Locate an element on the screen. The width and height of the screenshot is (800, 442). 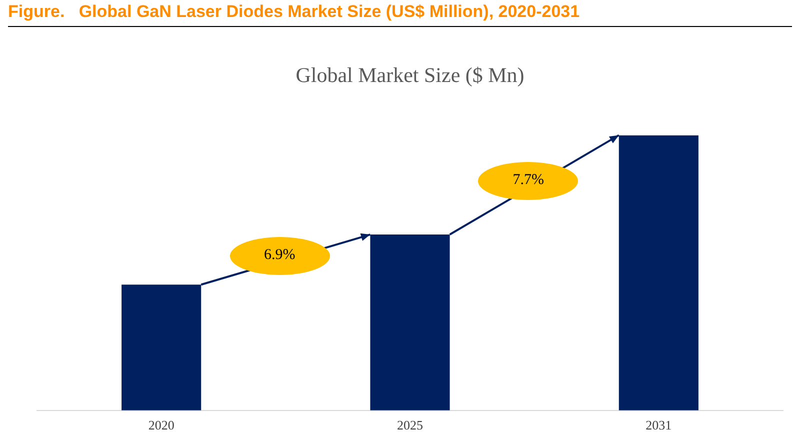
x-tick-label: 2020 is located at coordinates (161, 425).